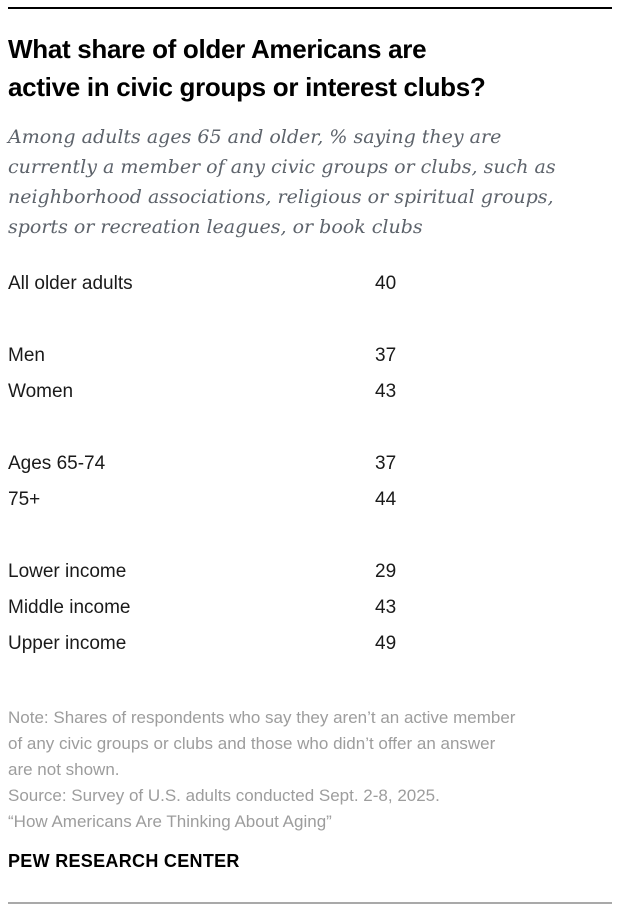 This screenshot has height=912, width=620. Describe the element at coordinates (310, 500) in the screenshot. I see `table-row: 75+ 44` at that location.